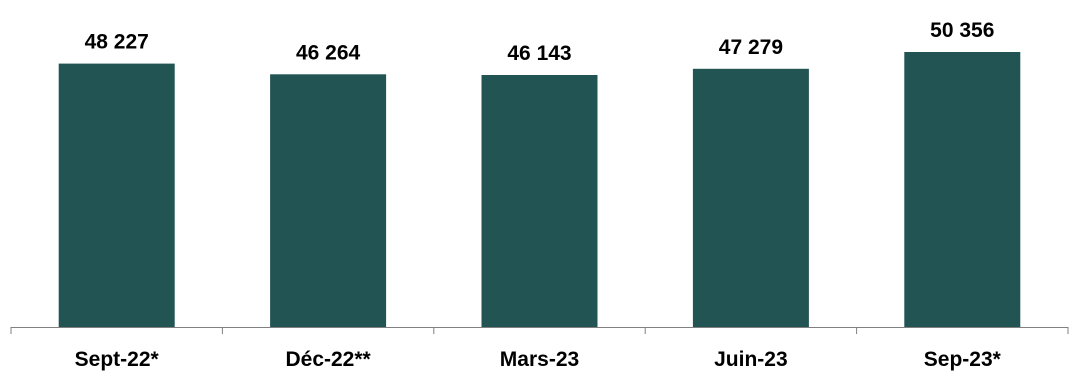 The height and width of the screenshot is (373, 1078). I want to click on x-tick-label-4: Juin-23, so click(751, 359).